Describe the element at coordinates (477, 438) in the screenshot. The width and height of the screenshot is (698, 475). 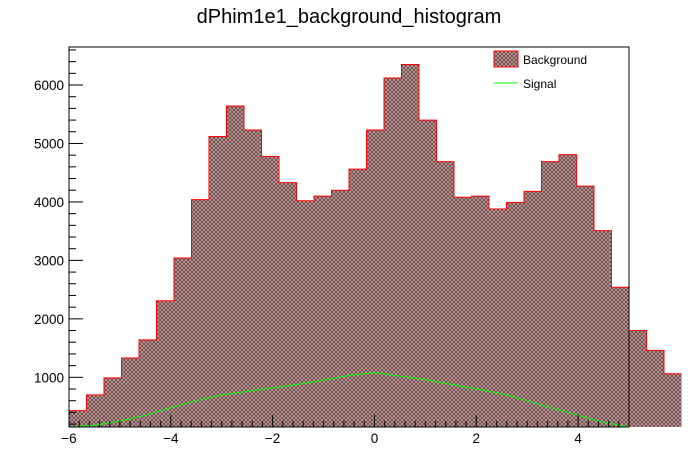
I see `x-tick-label: 2` at that location.